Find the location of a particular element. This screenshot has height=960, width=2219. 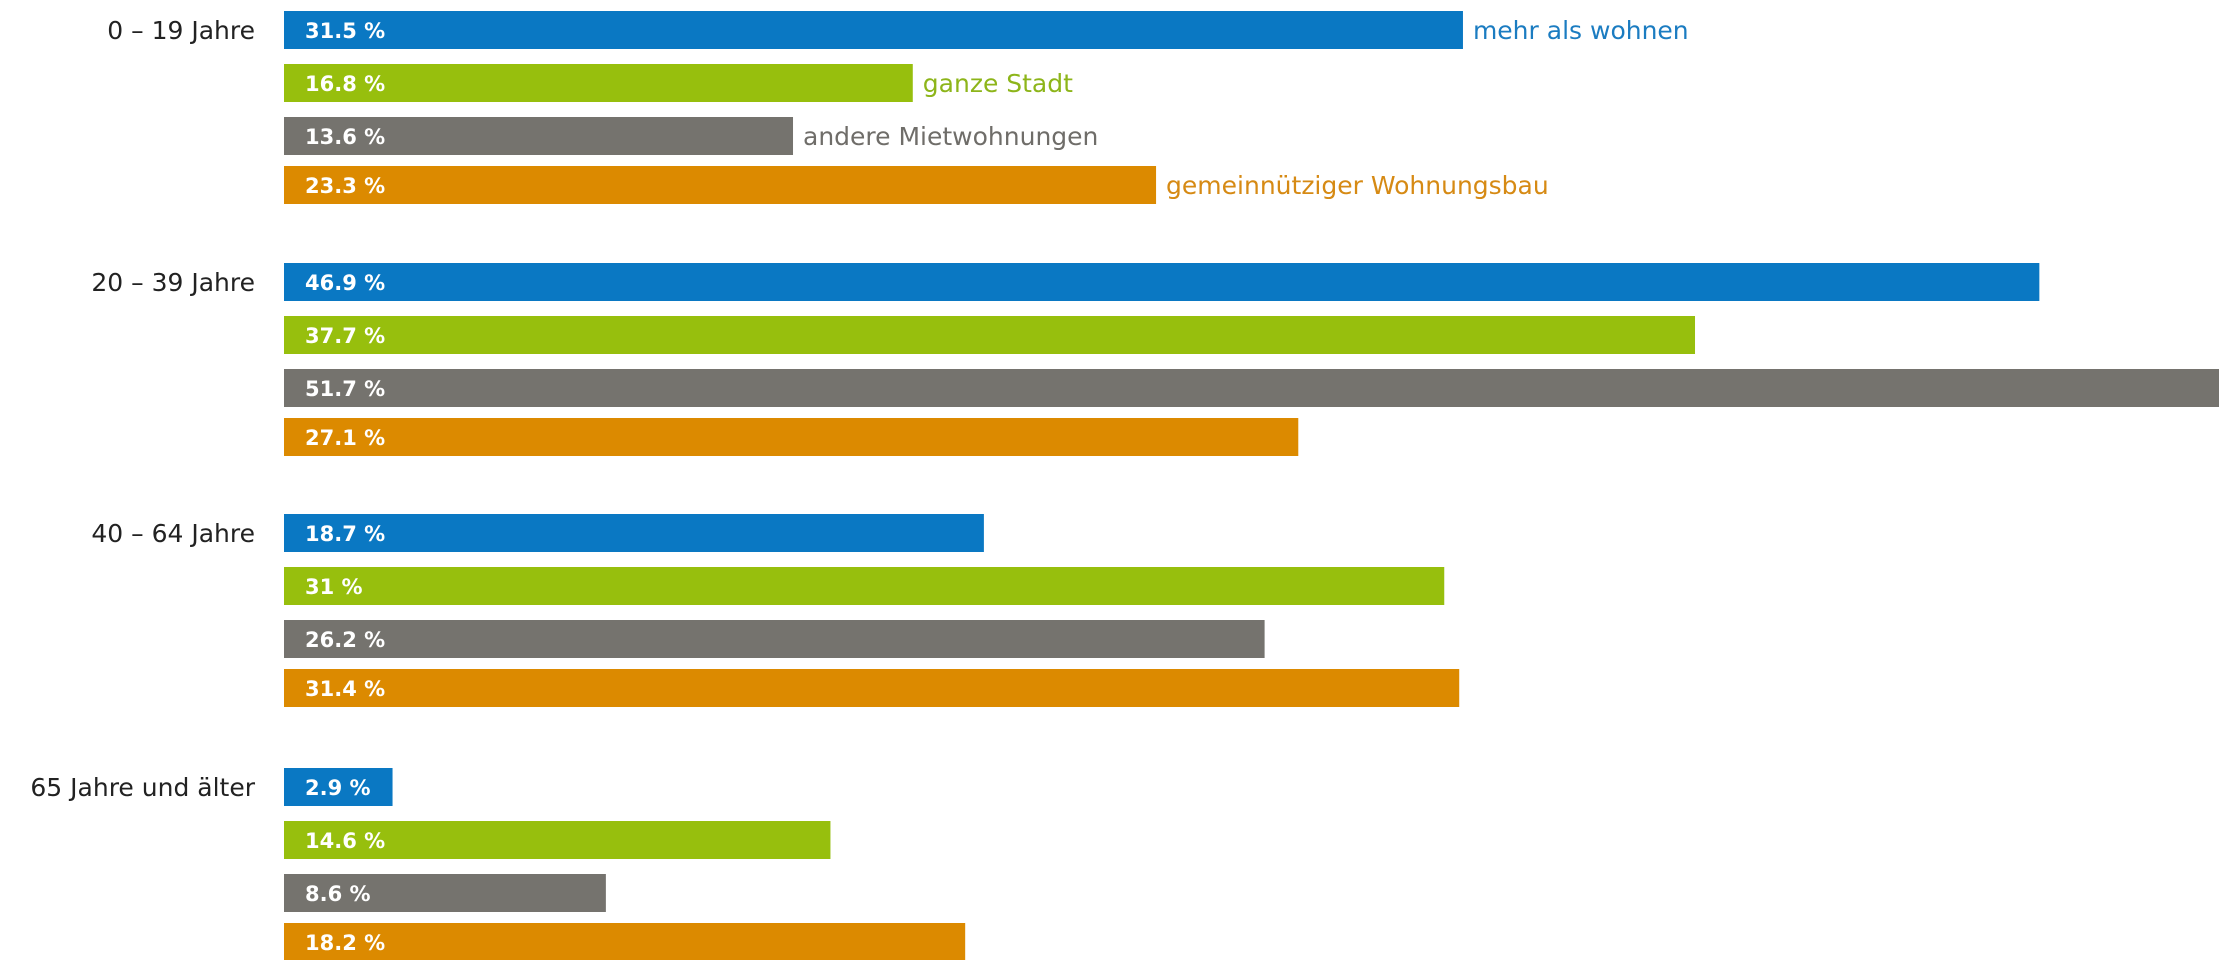

bar-gemeinn-tziger-wohnungsbau-65-jahre-und-lter is located at coordinates (625, 941).